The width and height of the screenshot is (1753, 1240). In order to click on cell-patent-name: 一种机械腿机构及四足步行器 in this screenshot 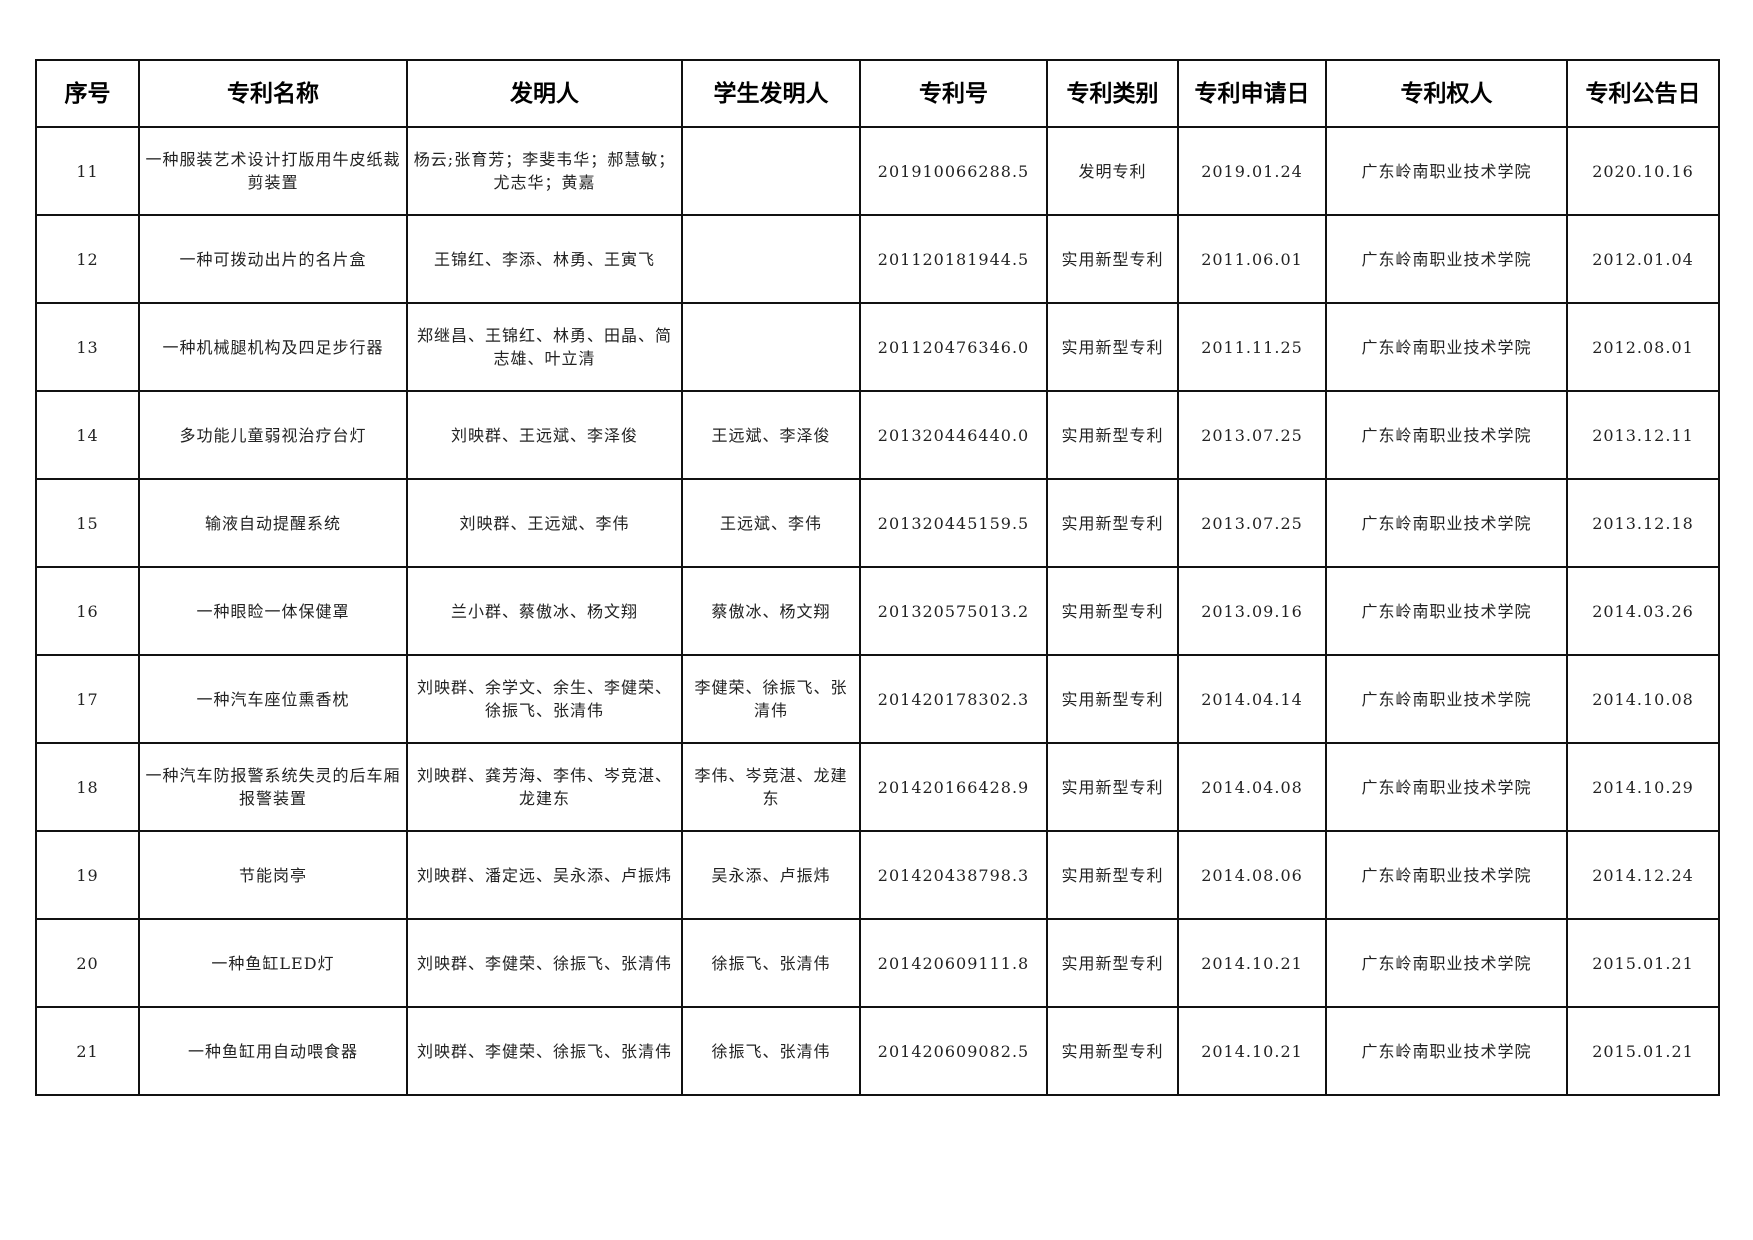, I will do `click(273, 347)`.